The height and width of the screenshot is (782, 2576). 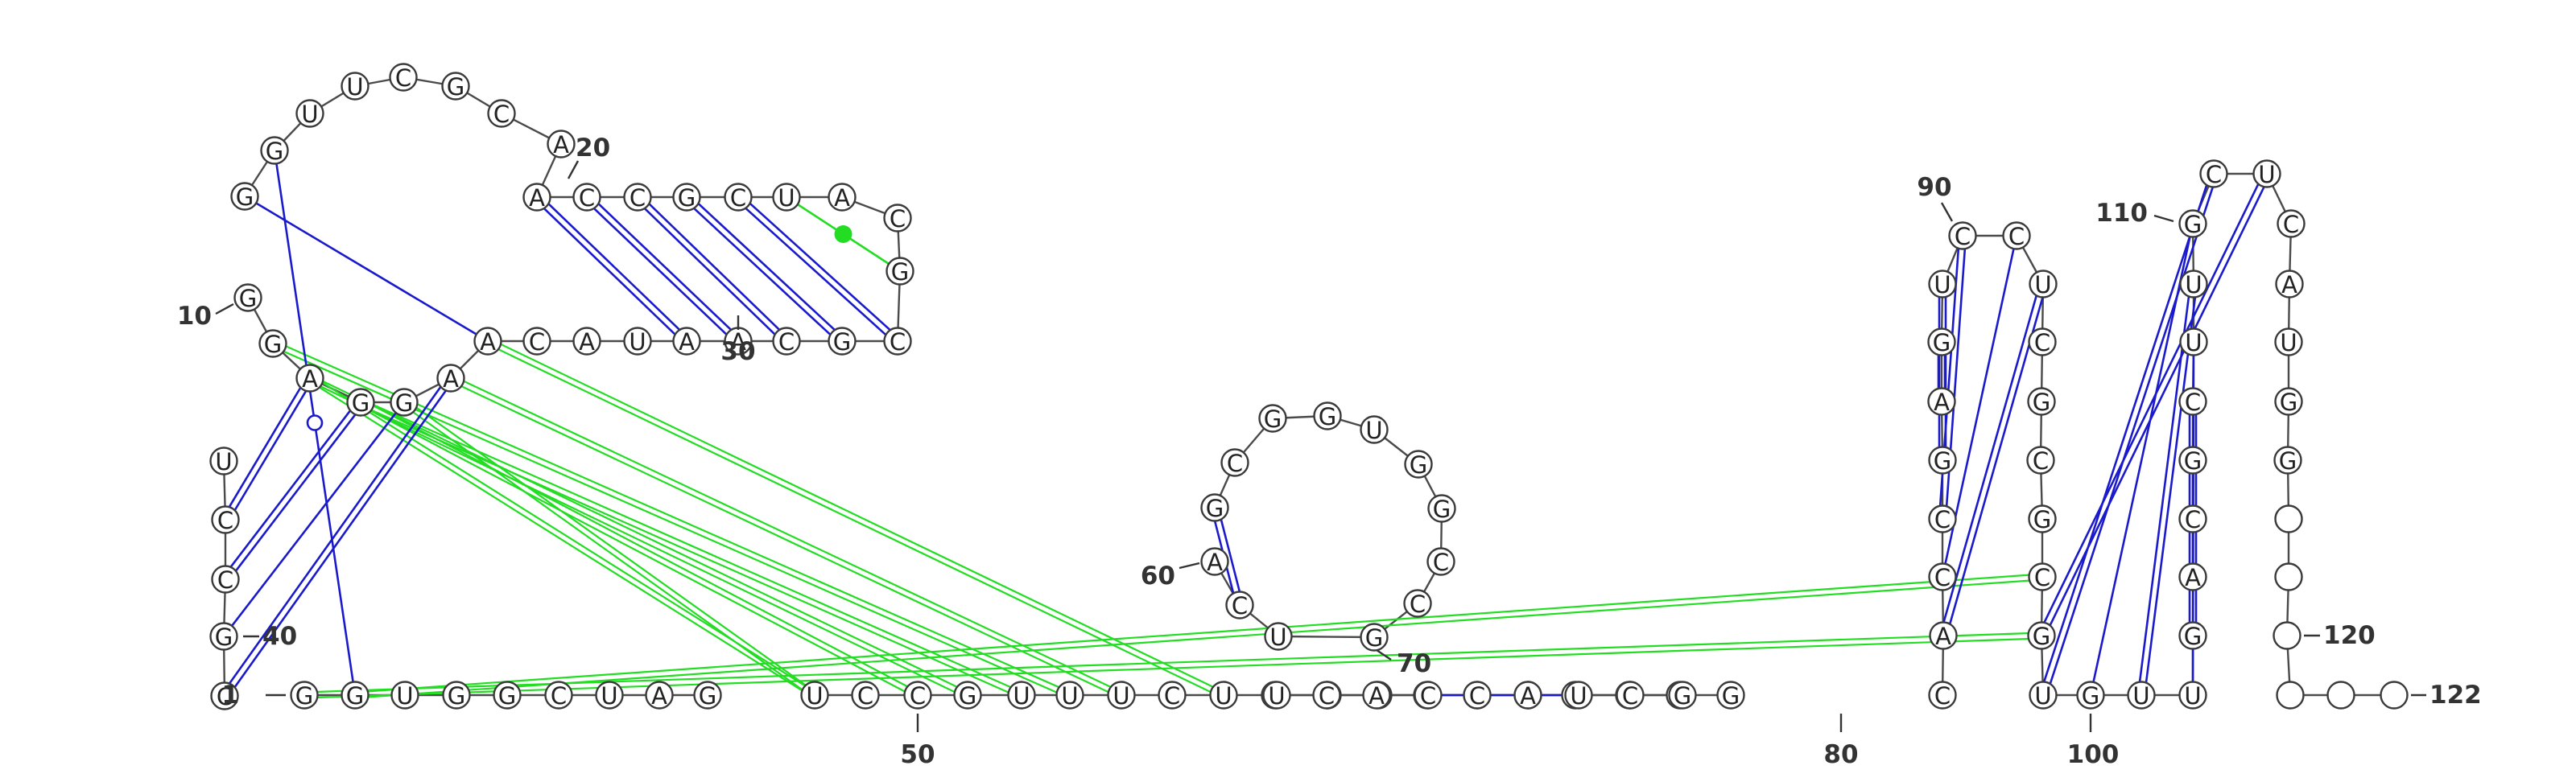 What do you see at coordinates (1189, 566) in the screenshot?
I see `position-tick` at bounding box center [1189, 566].